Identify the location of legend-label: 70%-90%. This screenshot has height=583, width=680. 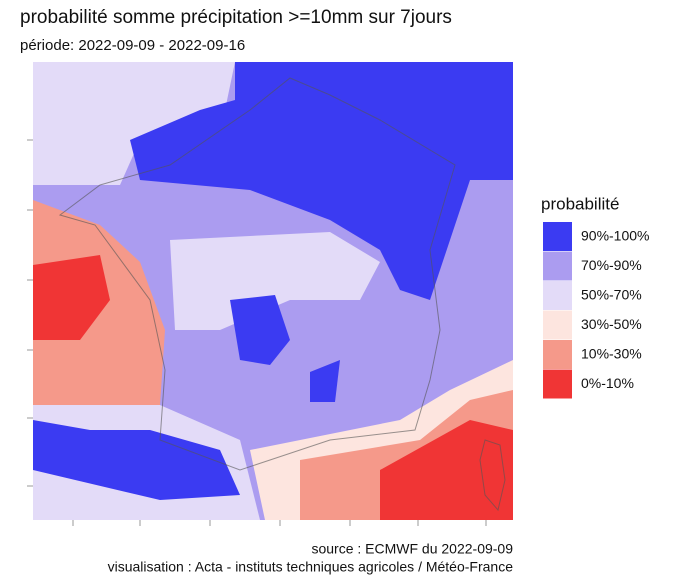
(611, 265).